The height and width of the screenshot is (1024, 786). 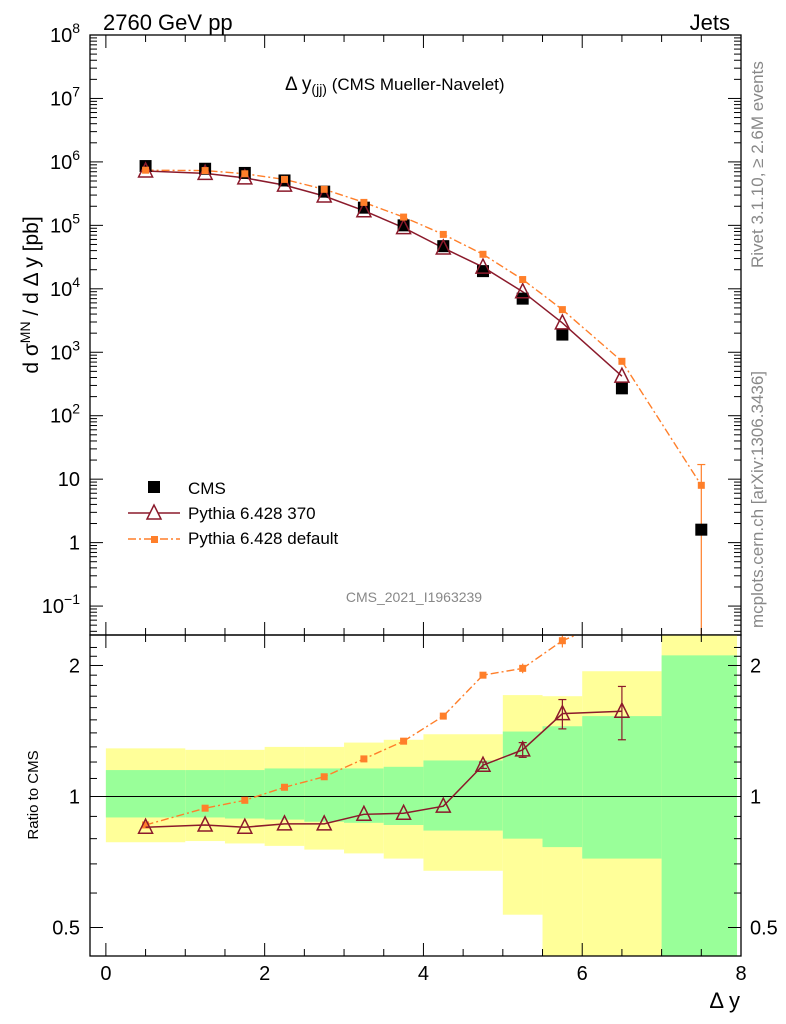 I want to click on y-tick-label: 10, so click(x=69, y=480).